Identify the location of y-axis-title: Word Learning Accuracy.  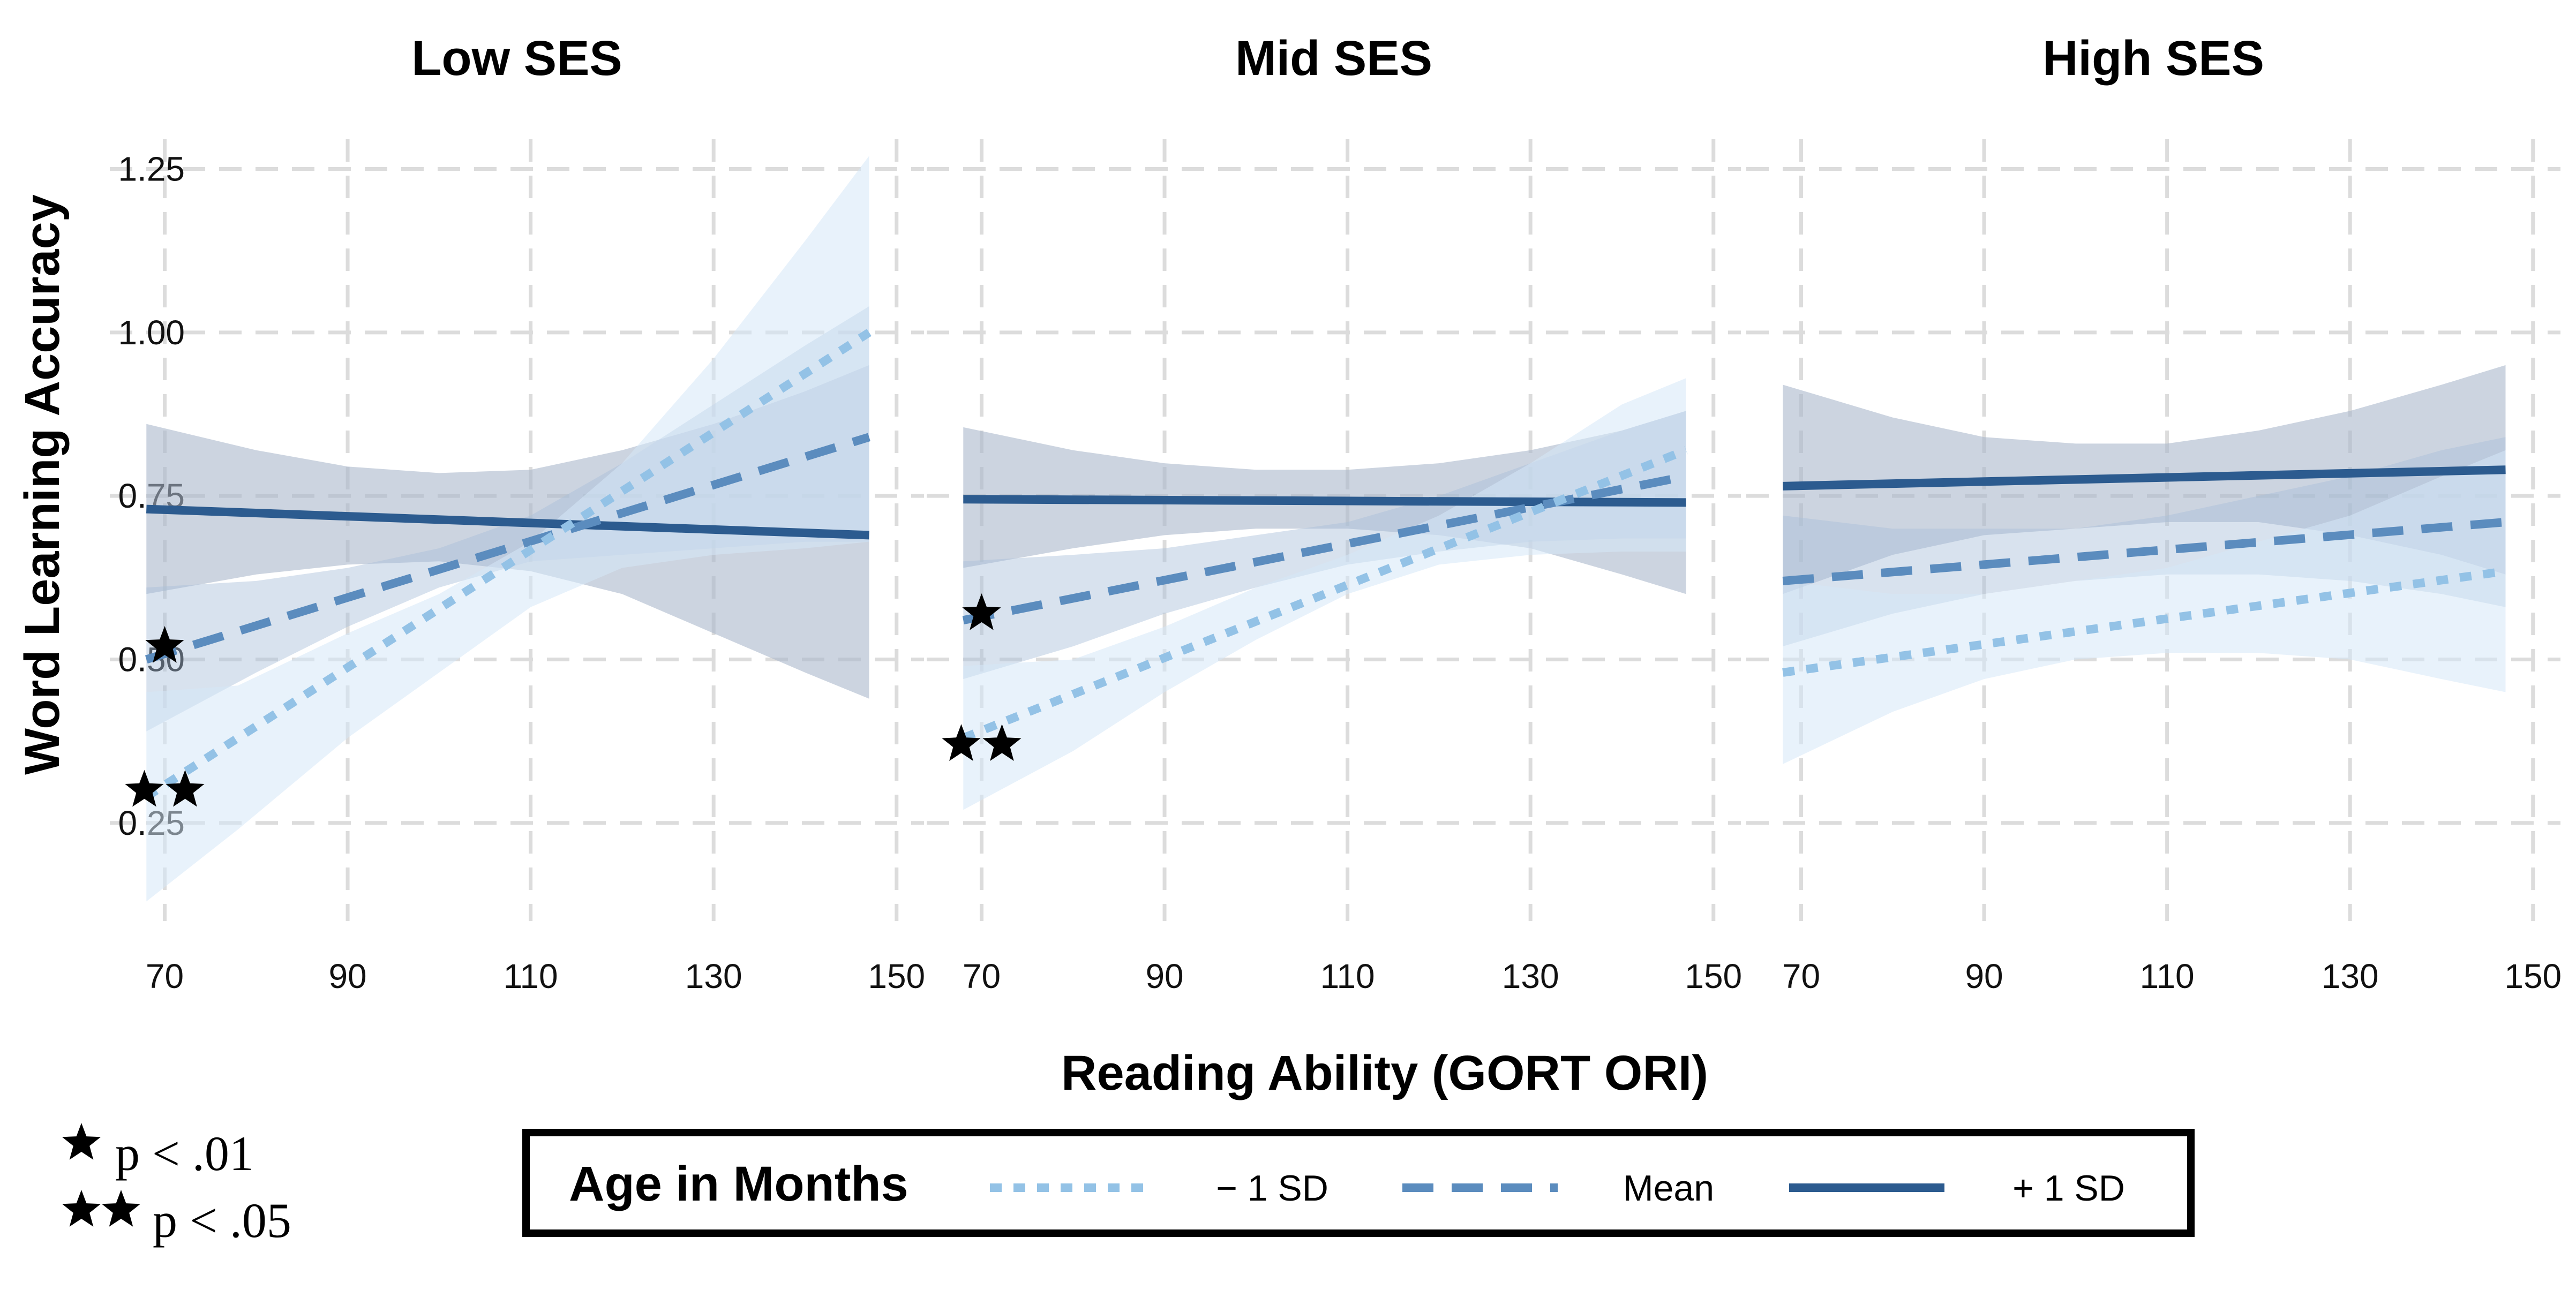
(42, 484).